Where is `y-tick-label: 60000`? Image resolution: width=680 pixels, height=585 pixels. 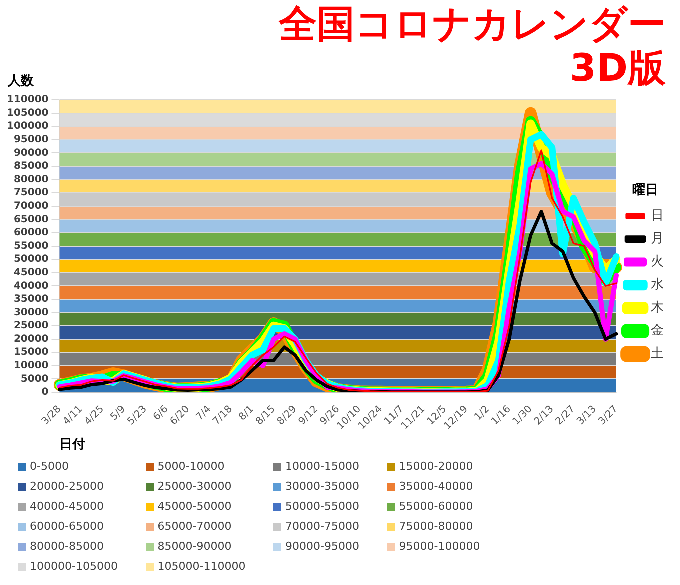 y-tick-label: 60000 is located at coordinates (31, 233).